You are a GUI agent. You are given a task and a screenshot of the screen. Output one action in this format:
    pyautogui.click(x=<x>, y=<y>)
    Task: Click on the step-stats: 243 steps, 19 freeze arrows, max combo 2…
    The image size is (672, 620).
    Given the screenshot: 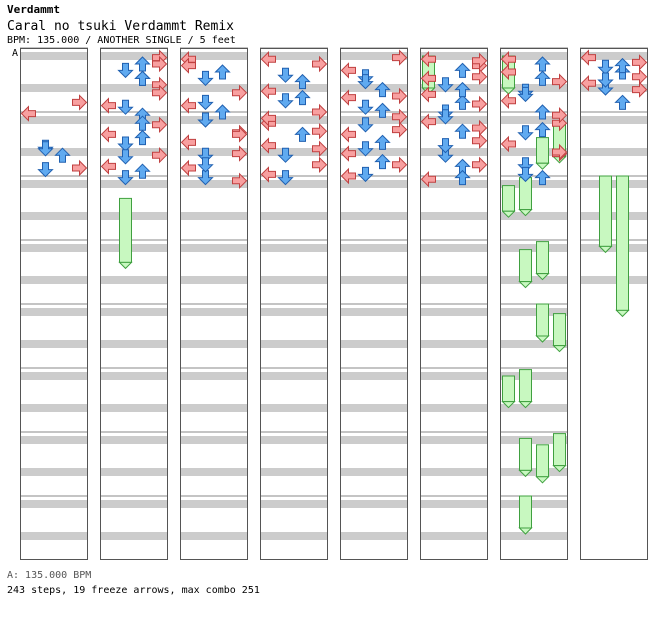 What is the action you would take?
    pyautogui.click(x=133, y=590)
    